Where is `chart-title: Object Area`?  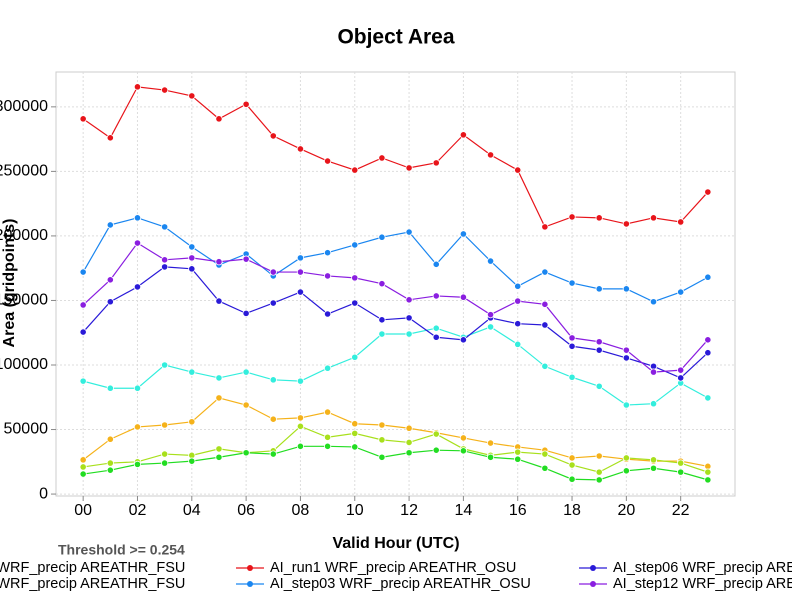 chart-title: Object Area is located at coordinates (395, 37).